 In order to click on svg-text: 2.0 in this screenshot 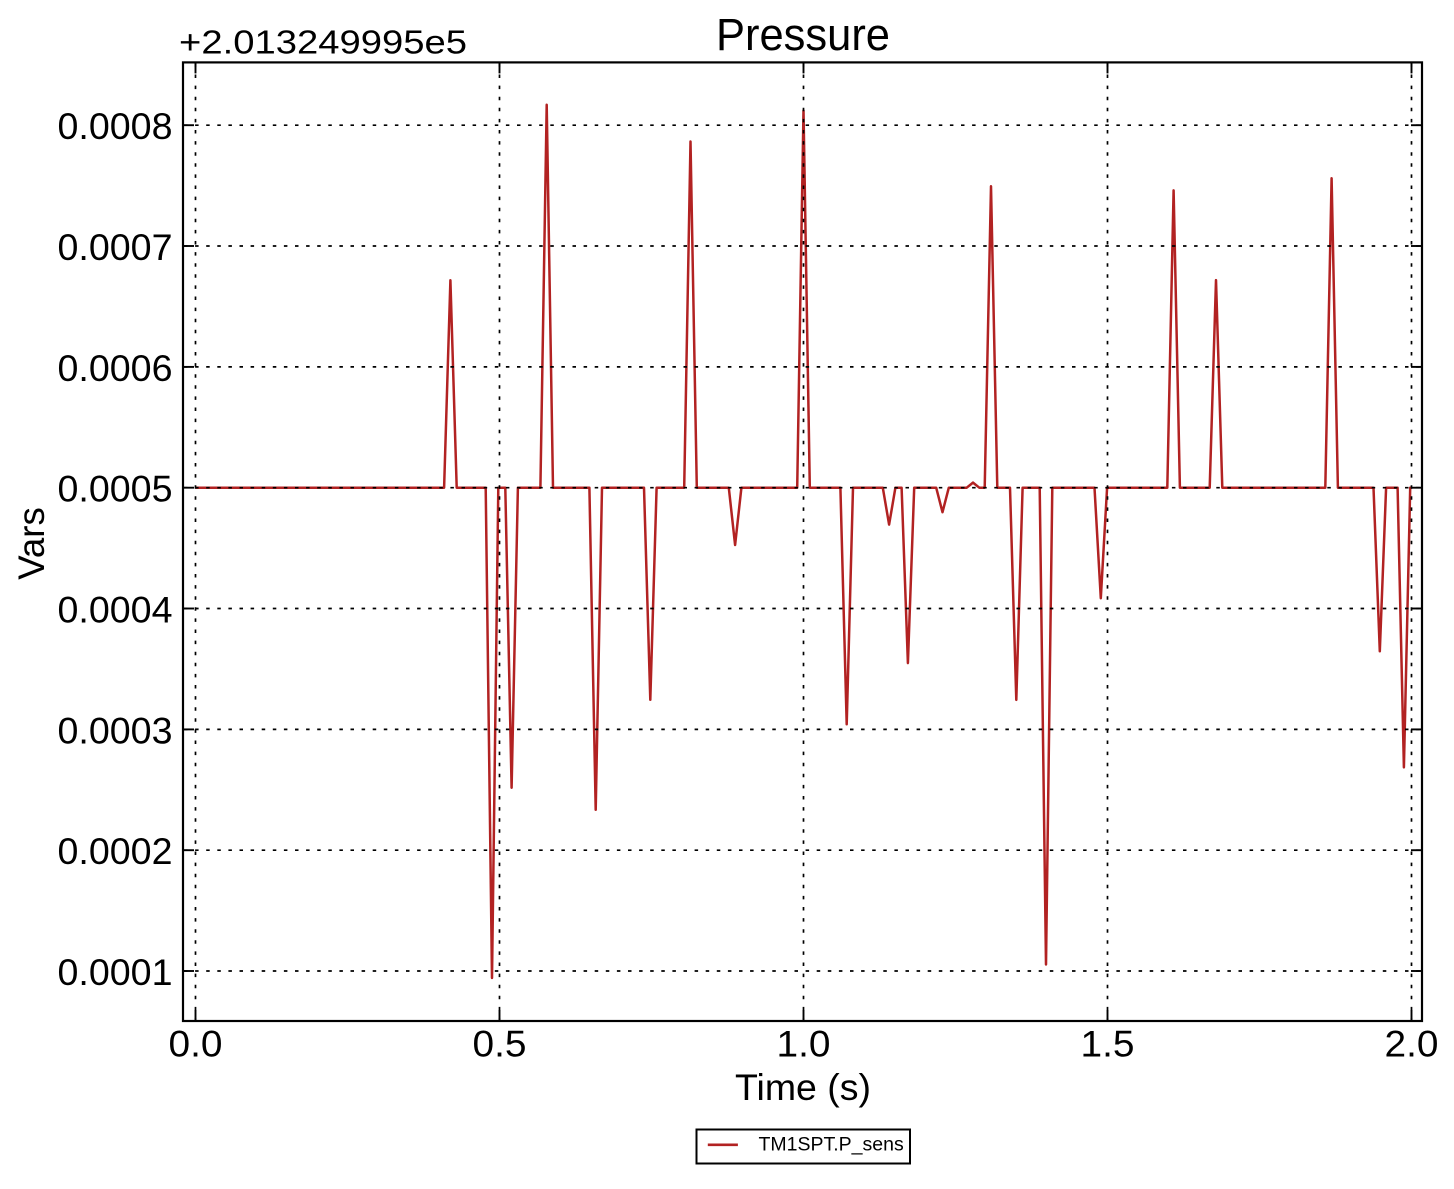, I will do `click(1412, 1043)`.